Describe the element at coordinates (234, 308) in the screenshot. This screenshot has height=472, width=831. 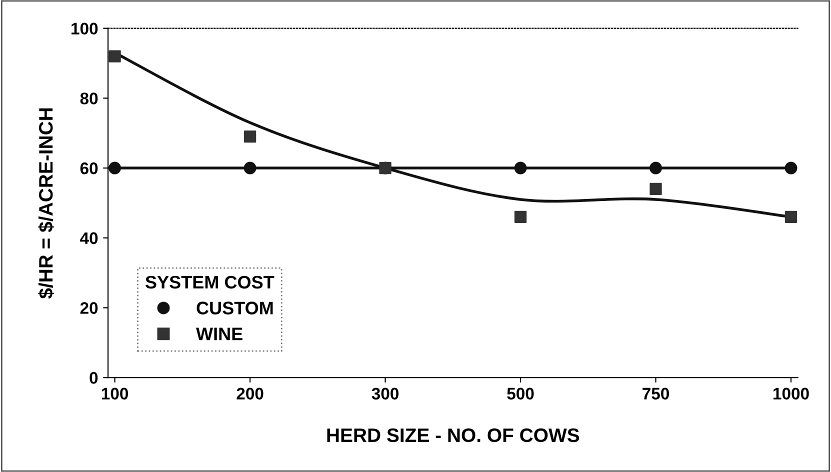
I see `legend-label: CUSTOM` at that location.